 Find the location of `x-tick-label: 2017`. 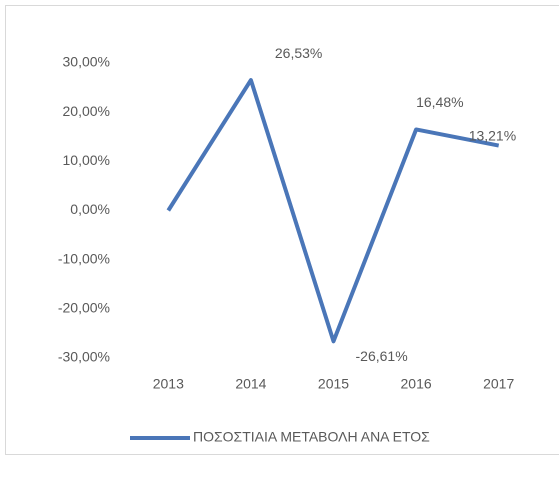

x-tick-label: 2017 is located at coordinates (498, 384).